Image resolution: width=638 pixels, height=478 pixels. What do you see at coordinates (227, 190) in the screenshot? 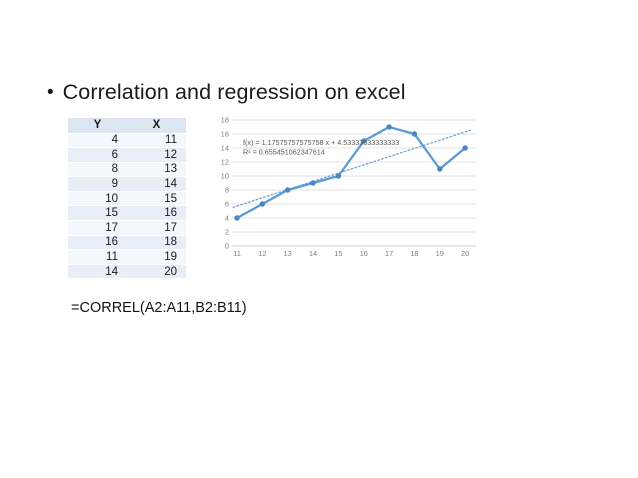
I see `y-tick-label: 8` at bounding box center [227, 190].